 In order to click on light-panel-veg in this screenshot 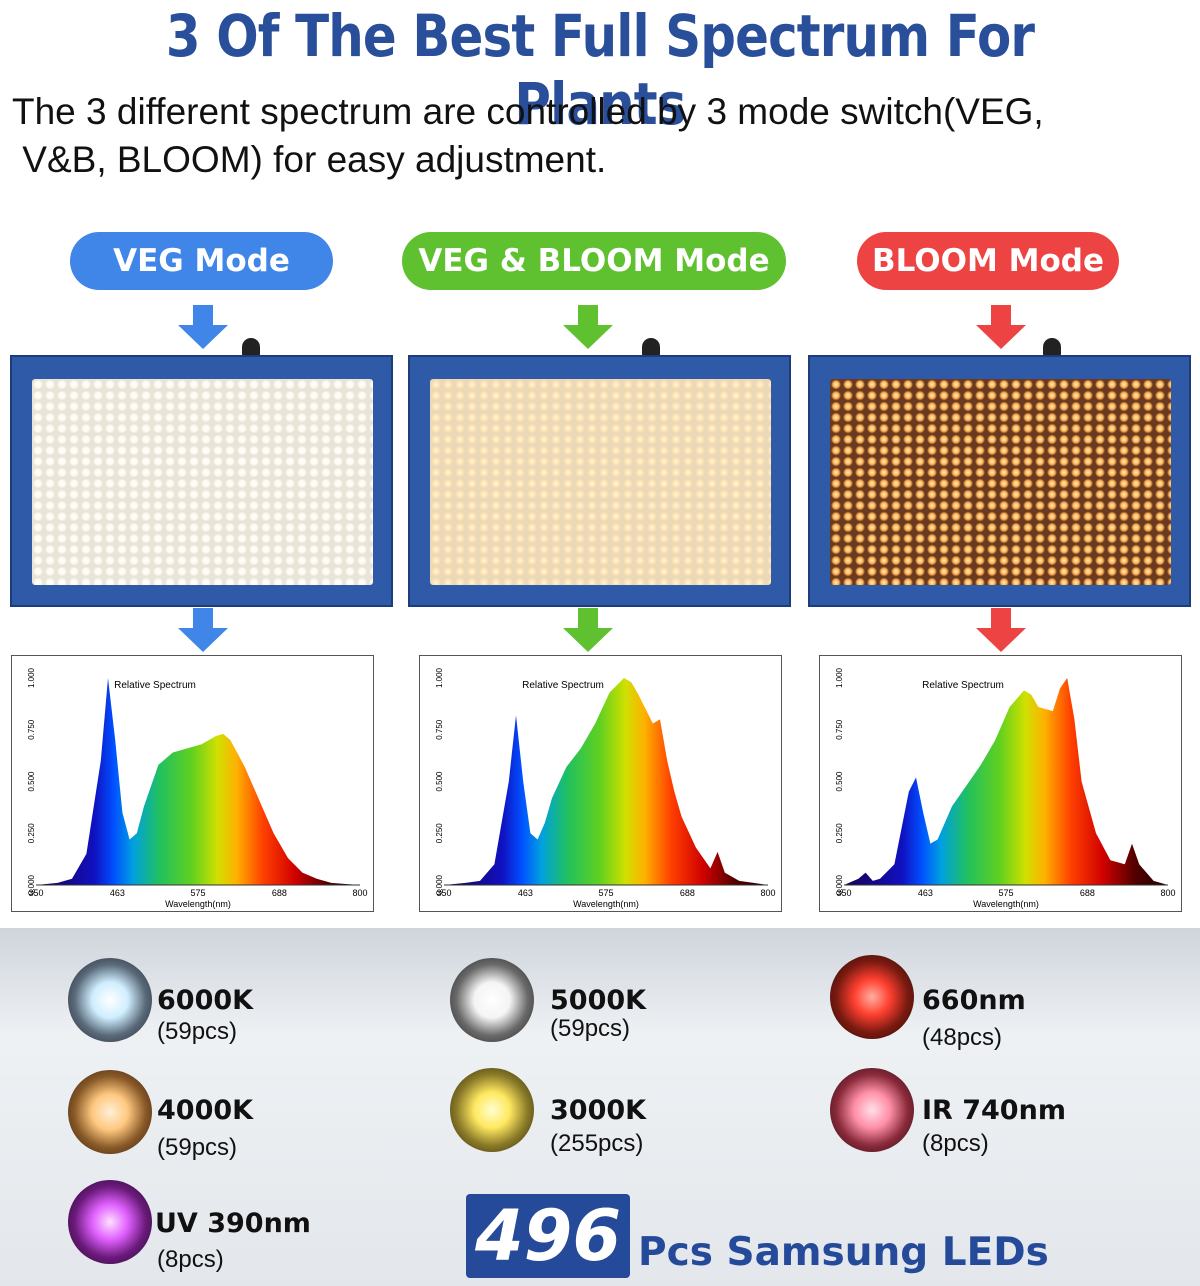, I will do `click(201, 481)`.